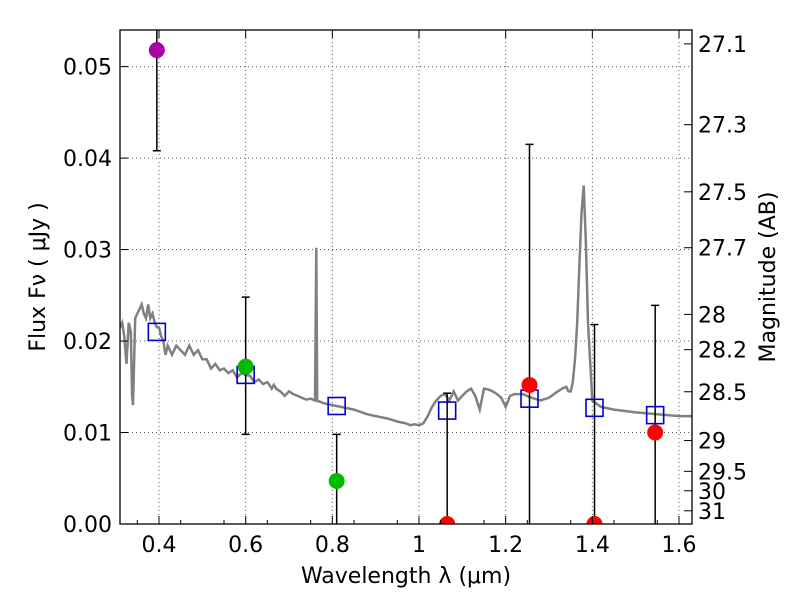 Image resolution: width=800 pixels, height=604 pixels. What do you see at coordinates (722, 393) in the screenshot?
I see `mag-tick-label: 28.5` at bounding box center [722, 393].